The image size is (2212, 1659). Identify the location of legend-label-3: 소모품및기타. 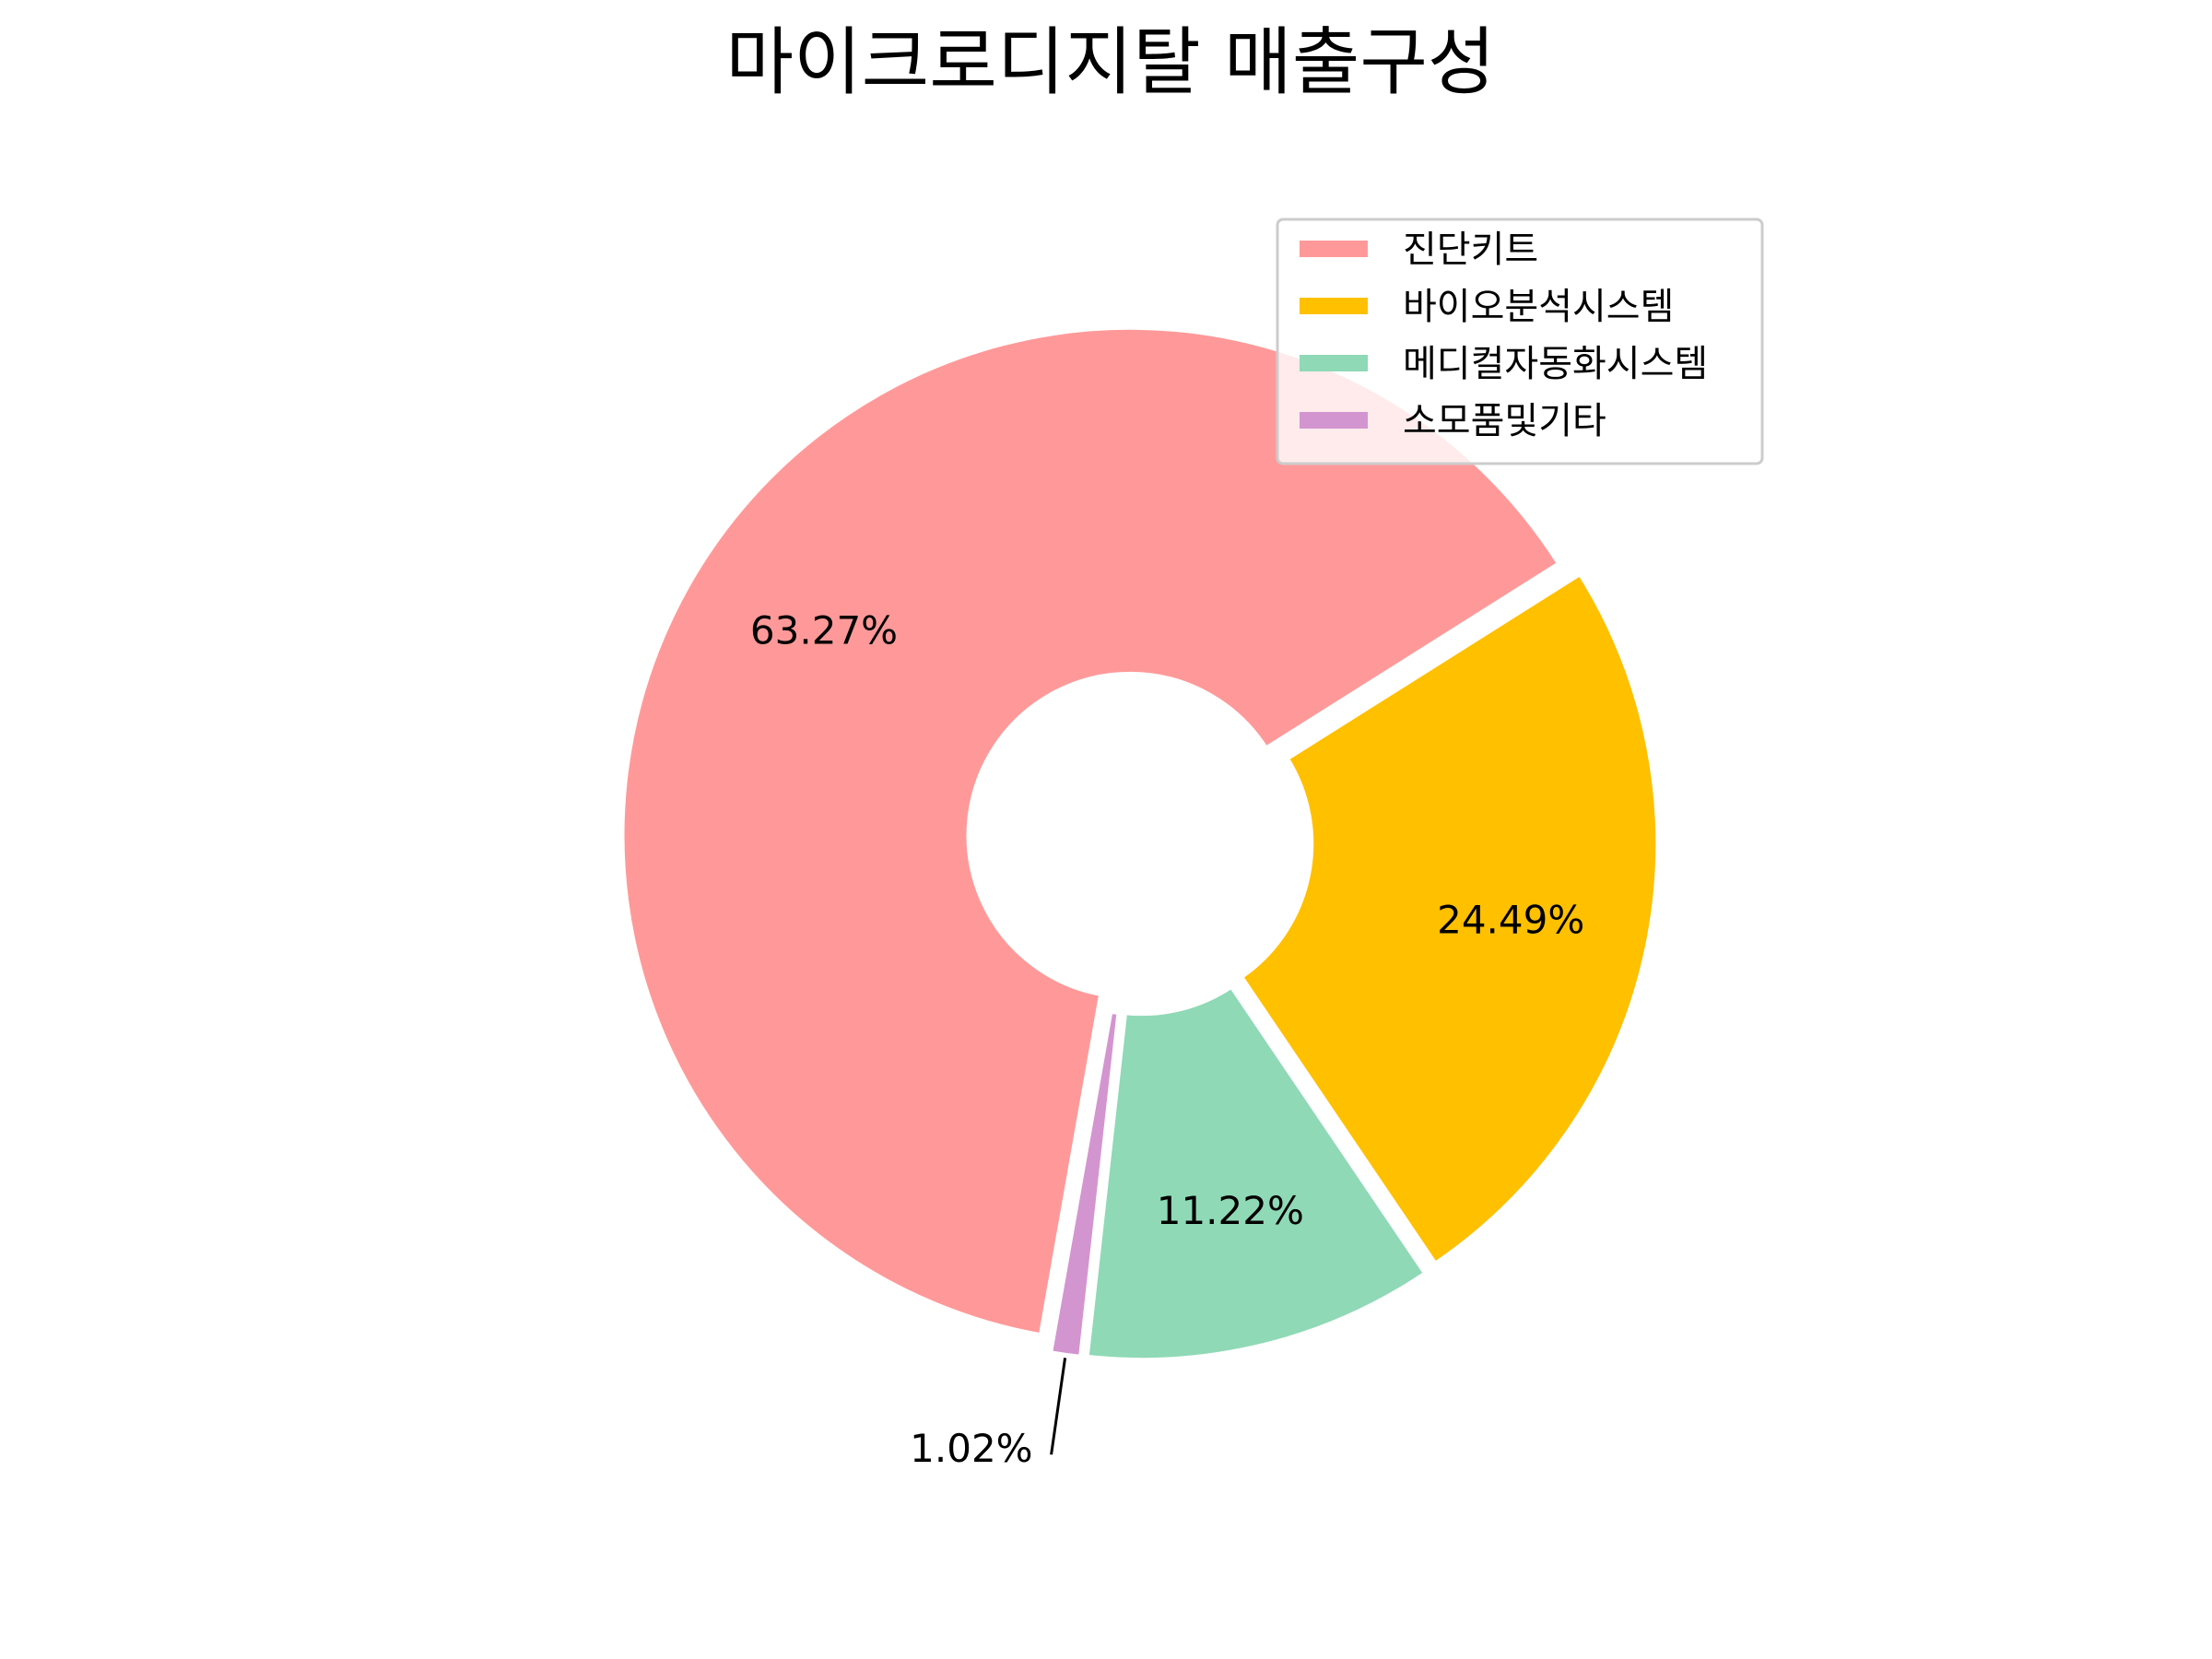
(1504, 421).